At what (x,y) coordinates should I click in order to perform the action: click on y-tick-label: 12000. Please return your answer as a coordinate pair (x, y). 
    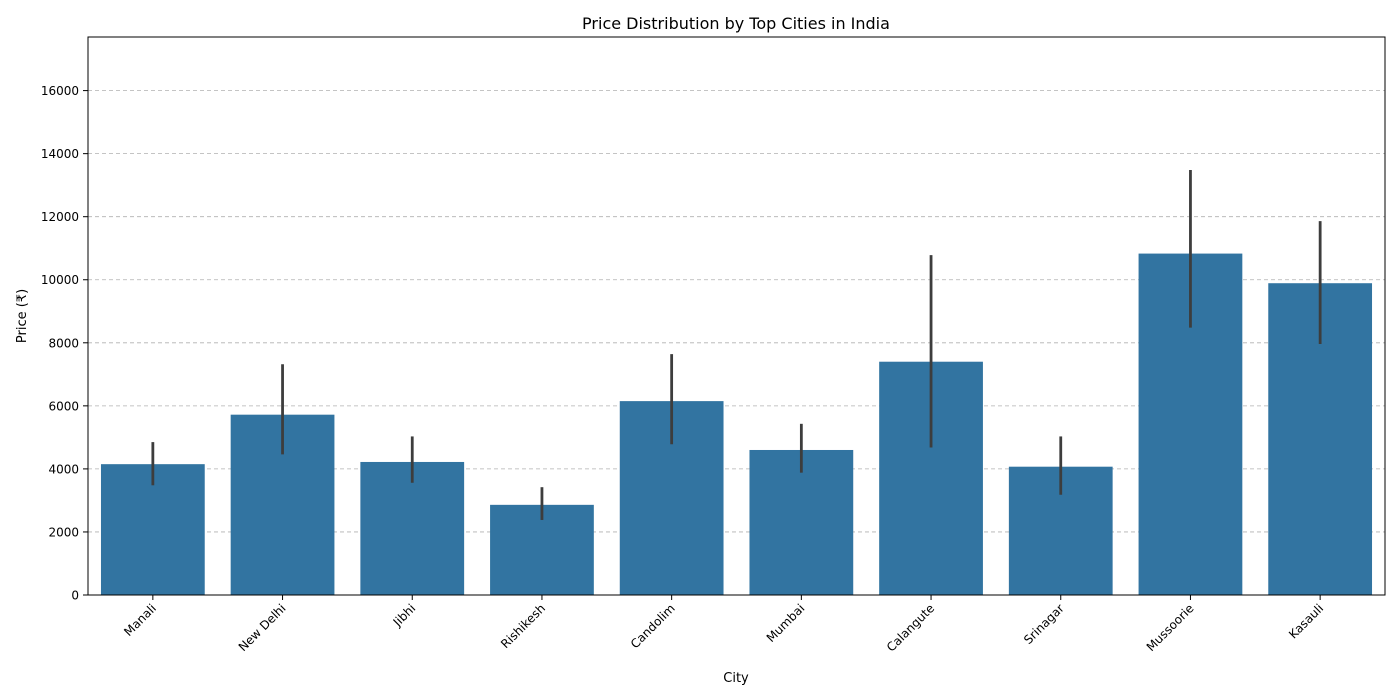
    Looking at the image, I should click on (60, 217).